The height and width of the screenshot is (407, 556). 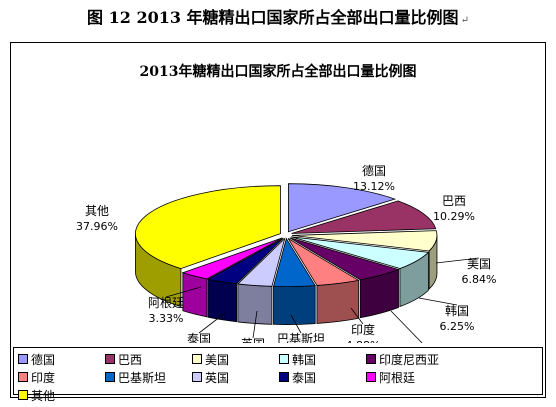 What do you see at coordinates (363, 329) in the screenshot?
I see `slice-label-5: 印度` at bounding box center [363, 329].